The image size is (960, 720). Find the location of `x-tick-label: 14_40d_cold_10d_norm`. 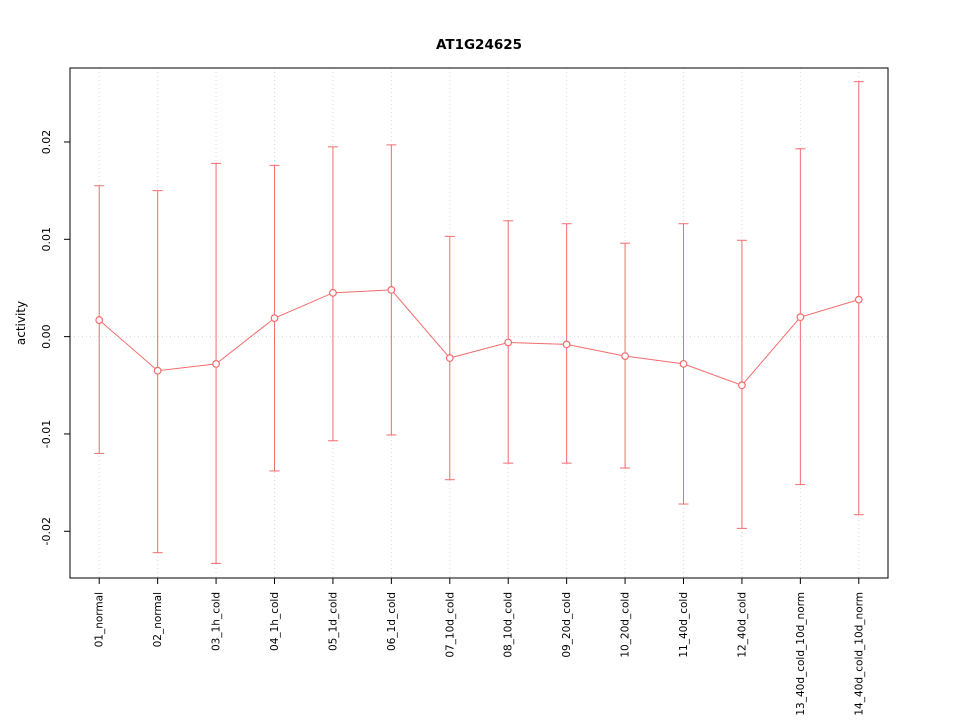

x-tick-label: 14_40d_cold_10d_norm is located at coordinates (859, 654).